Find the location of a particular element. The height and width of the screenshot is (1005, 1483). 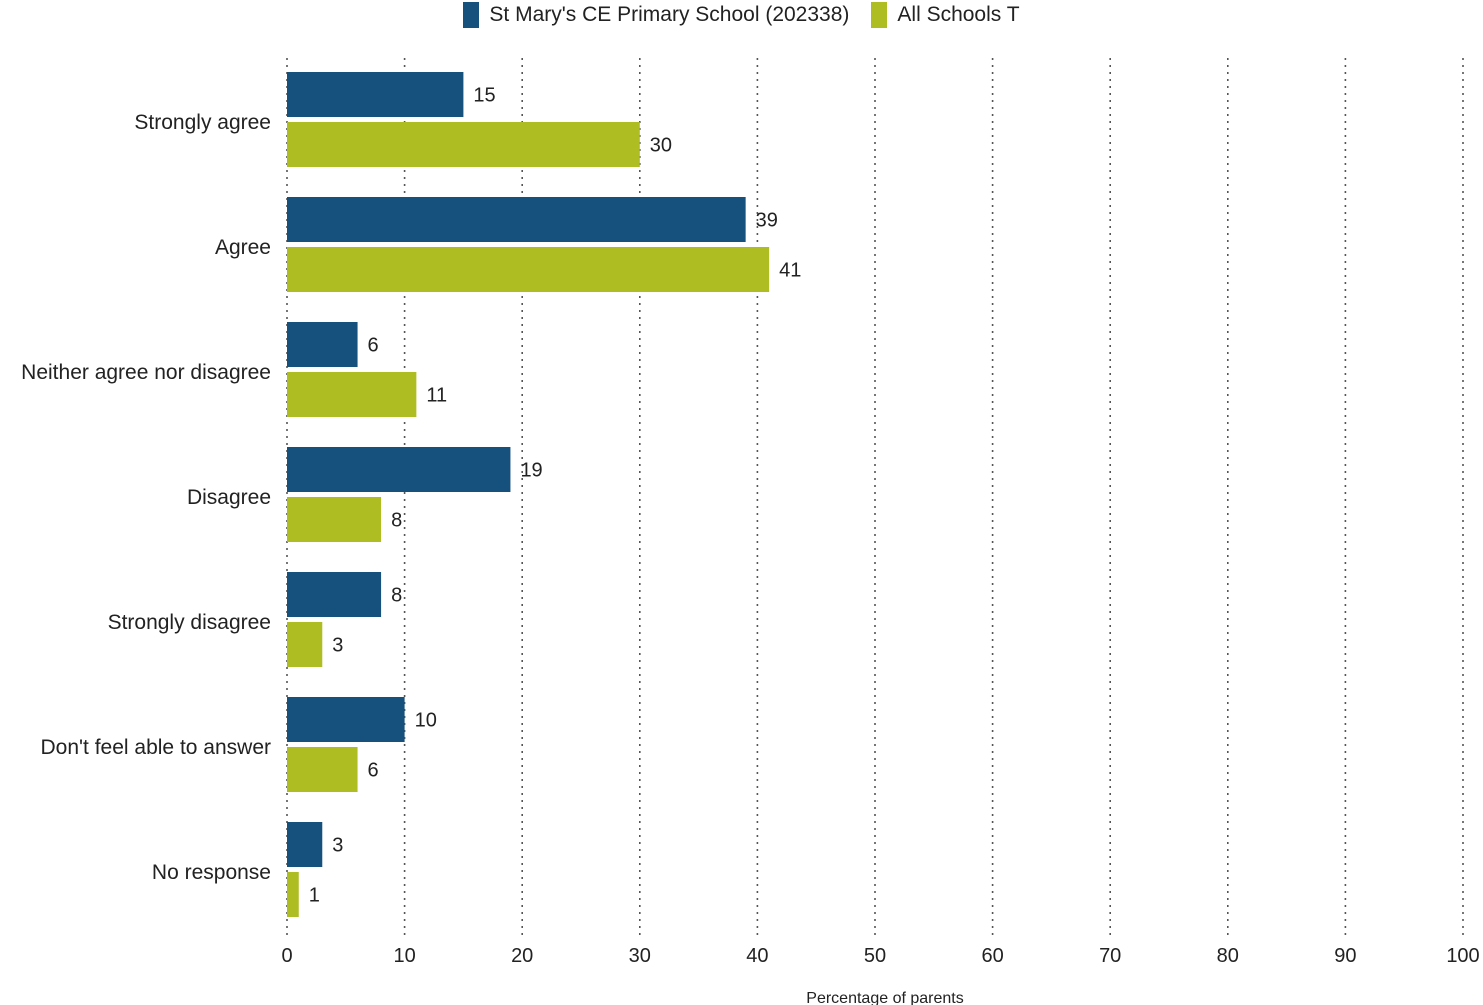

x-tick-label: 100 is located at coordinates (1462, 956).